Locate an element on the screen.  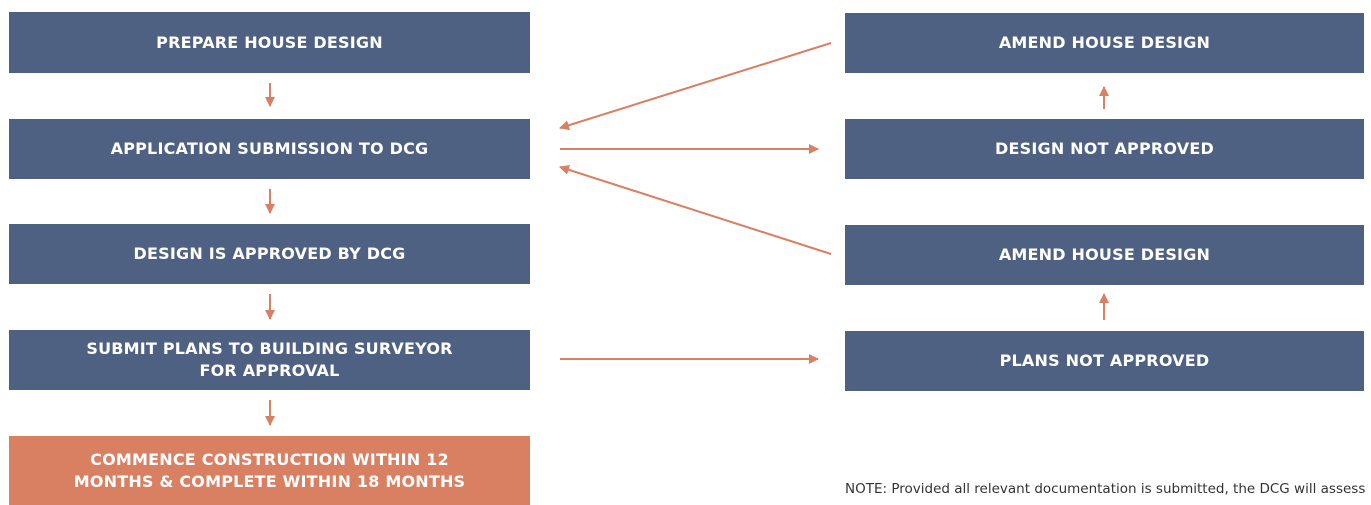
step-prepare-house-design: PREPARE HOUSE DESIGN is located at coordinates (269, 42).